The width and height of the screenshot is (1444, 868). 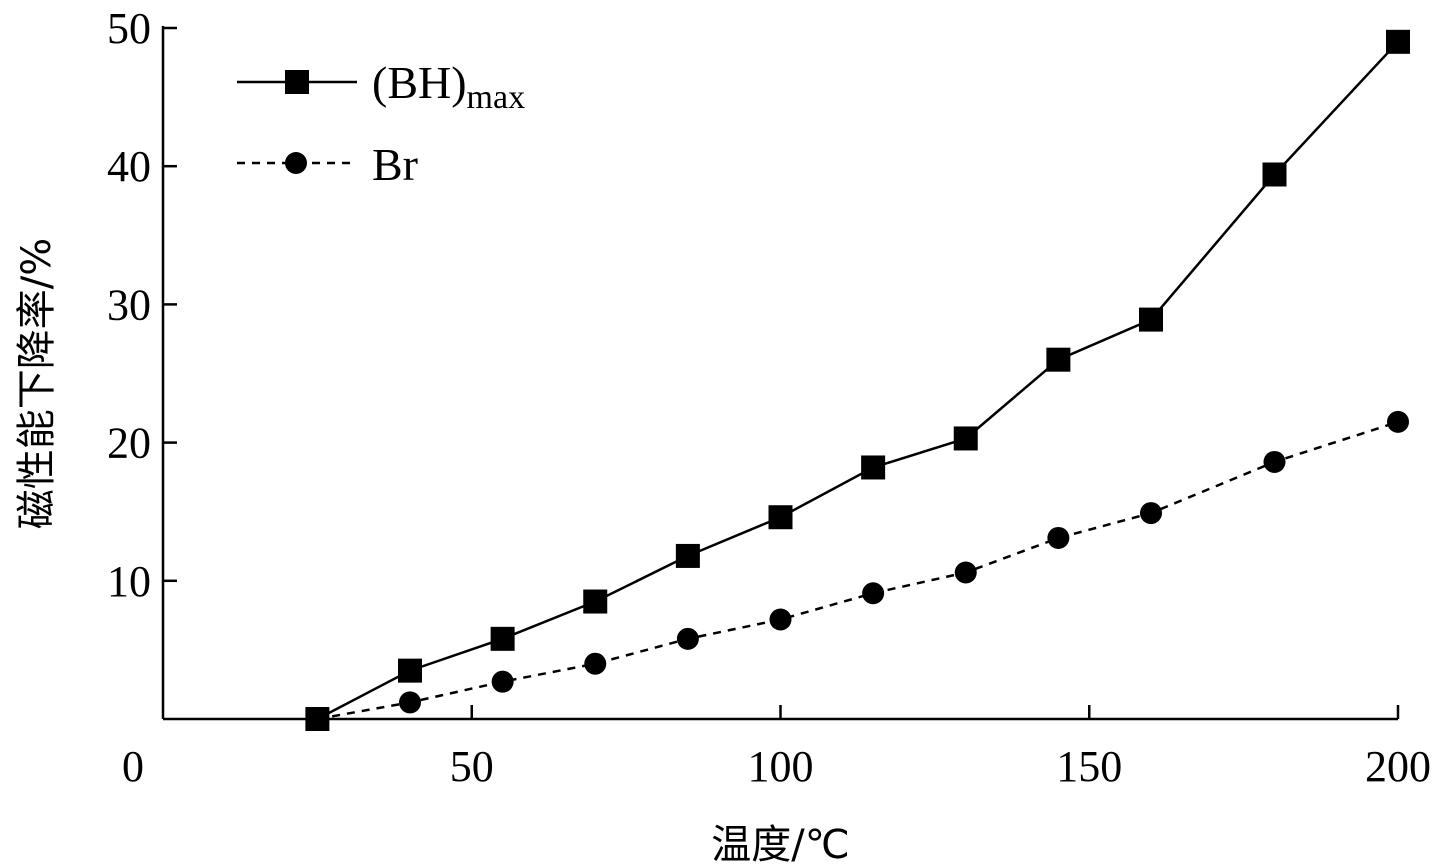 I want to click on y-tick-label: 10, so click(x=129, y=581).